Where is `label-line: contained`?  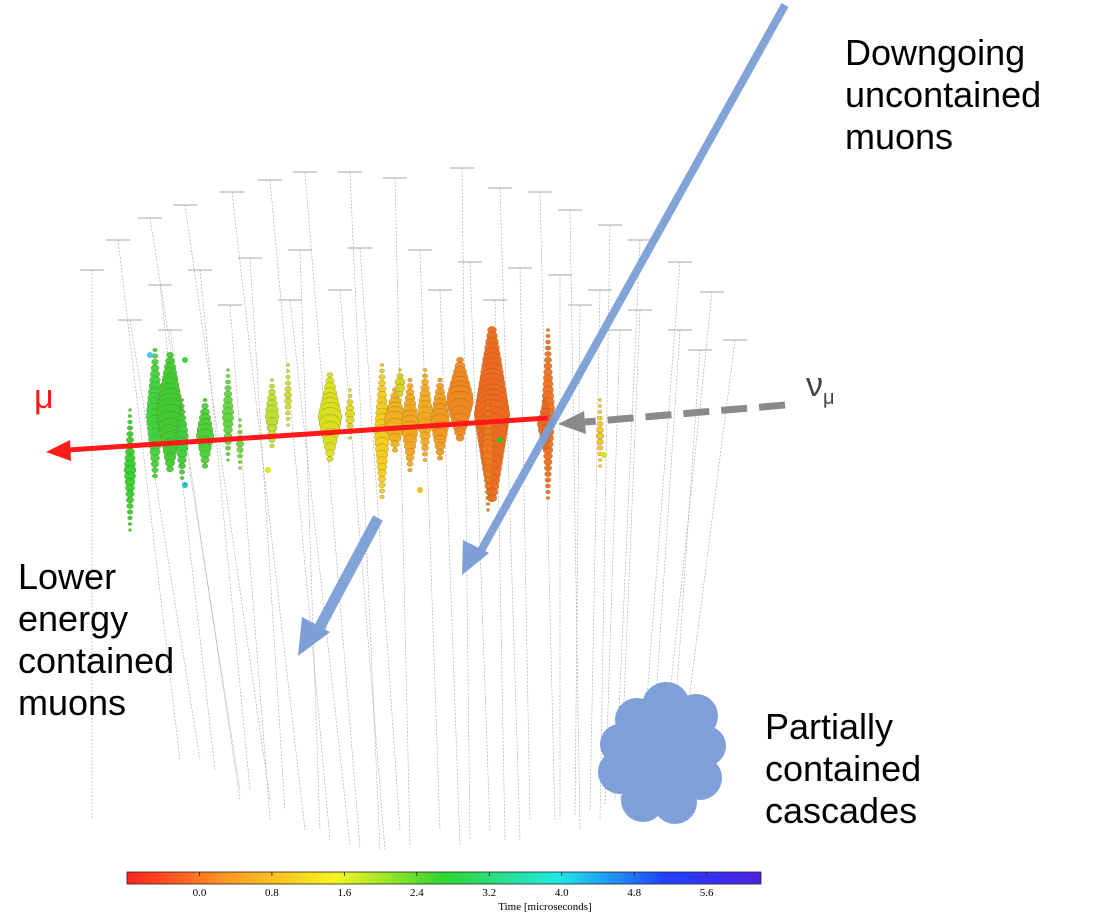 label-line: contained is located at coordinates (96, 660).